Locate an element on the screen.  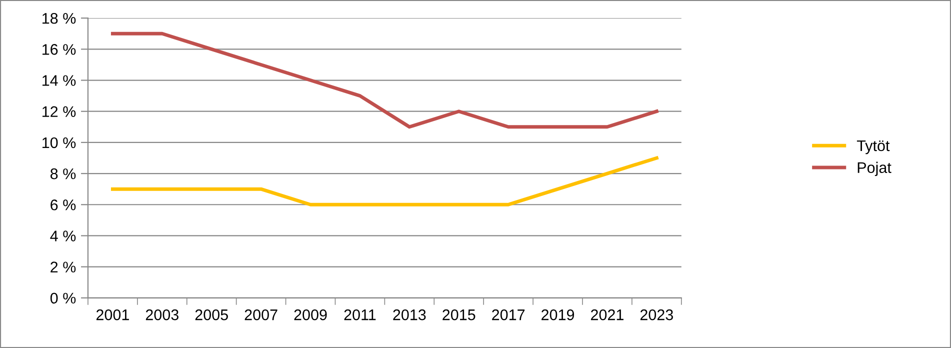
x-tick-label: 2011 is located at coordinates (360, 314).